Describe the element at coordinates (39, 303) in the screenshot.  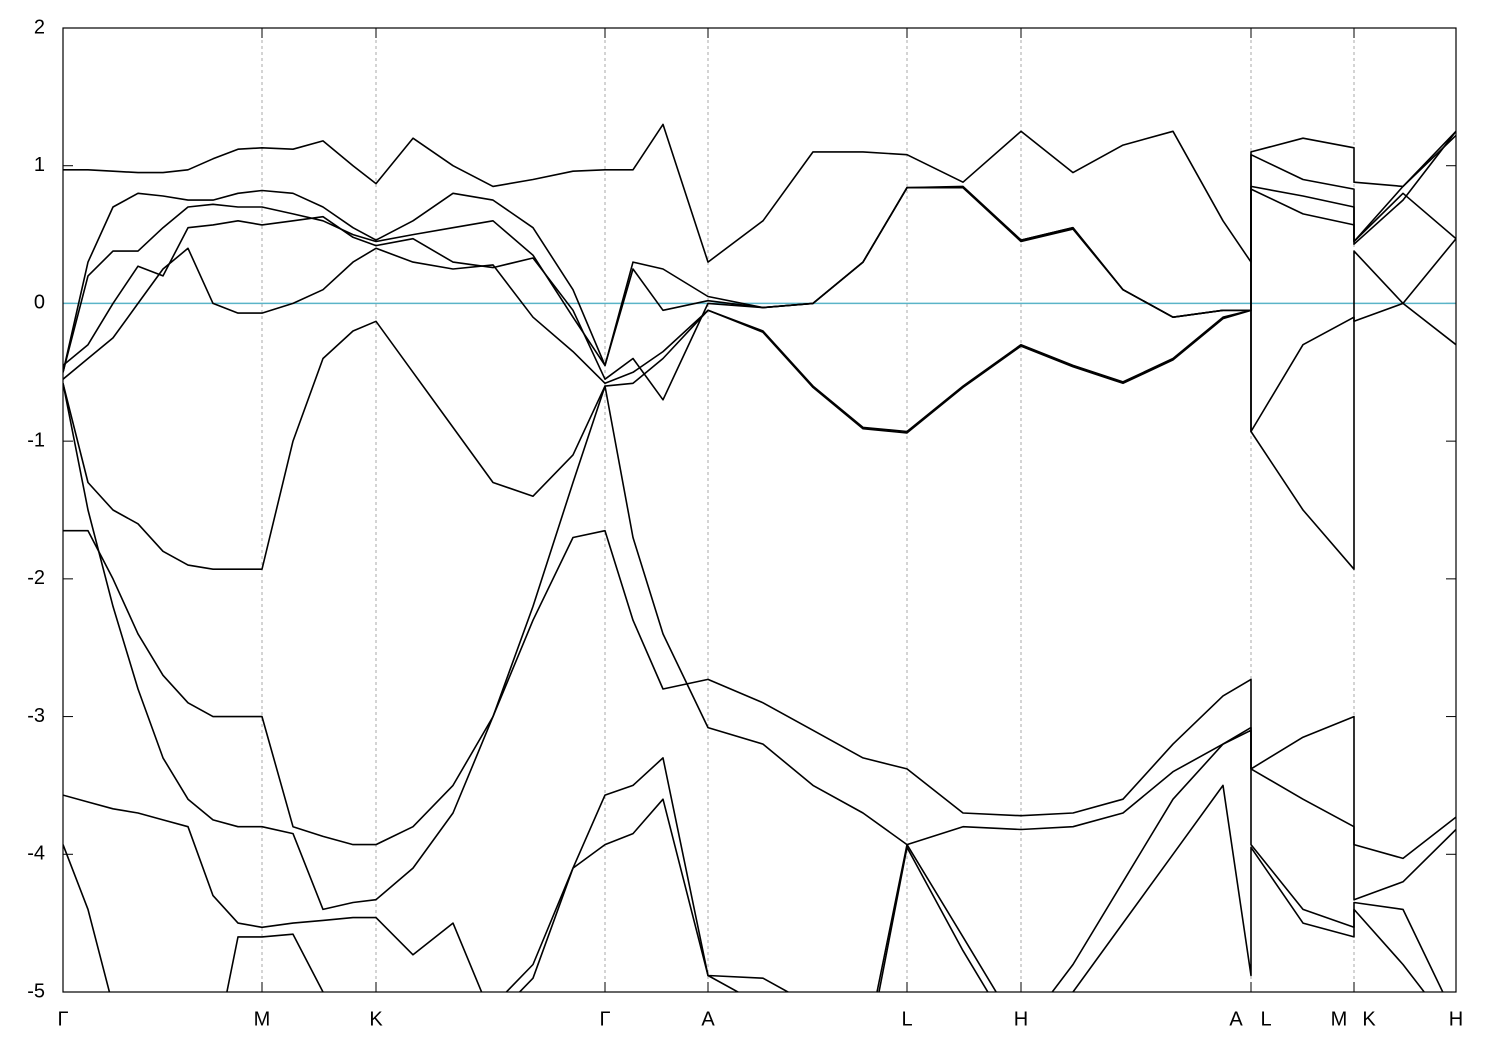
I see `y-tick-label: 0` at that location.